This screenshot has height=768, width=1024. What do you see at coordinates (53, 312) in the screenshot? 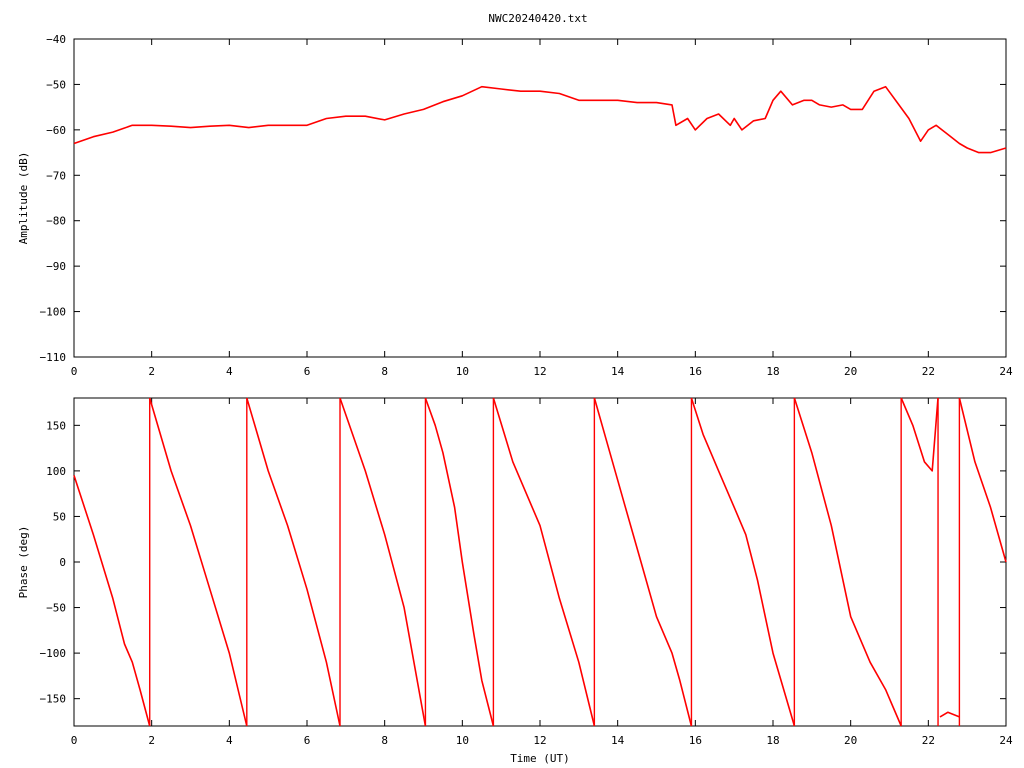
I see `amplitude-ytick-label: −100` at bounding box center [53, 312].